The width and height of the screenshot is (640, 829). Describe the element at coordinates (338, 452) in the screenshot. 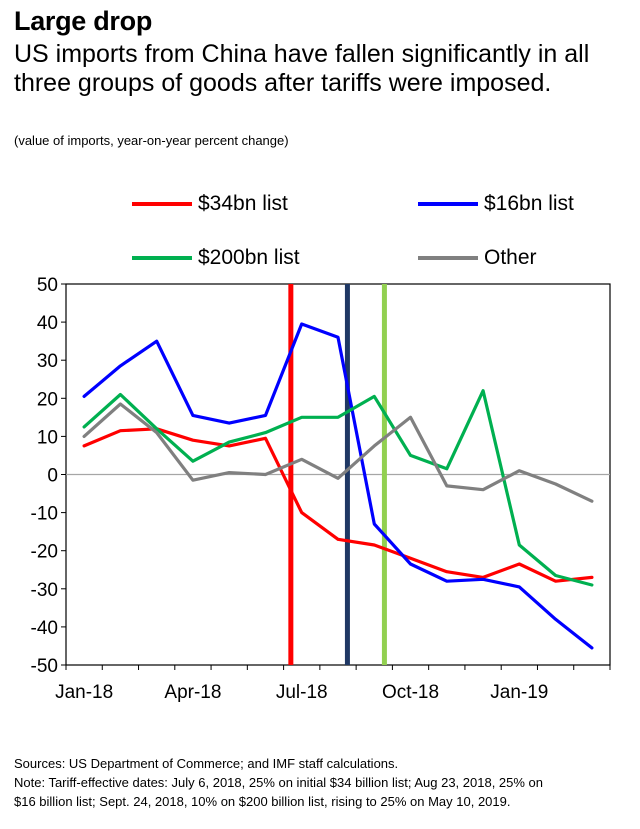

I see `series-line` at that location.